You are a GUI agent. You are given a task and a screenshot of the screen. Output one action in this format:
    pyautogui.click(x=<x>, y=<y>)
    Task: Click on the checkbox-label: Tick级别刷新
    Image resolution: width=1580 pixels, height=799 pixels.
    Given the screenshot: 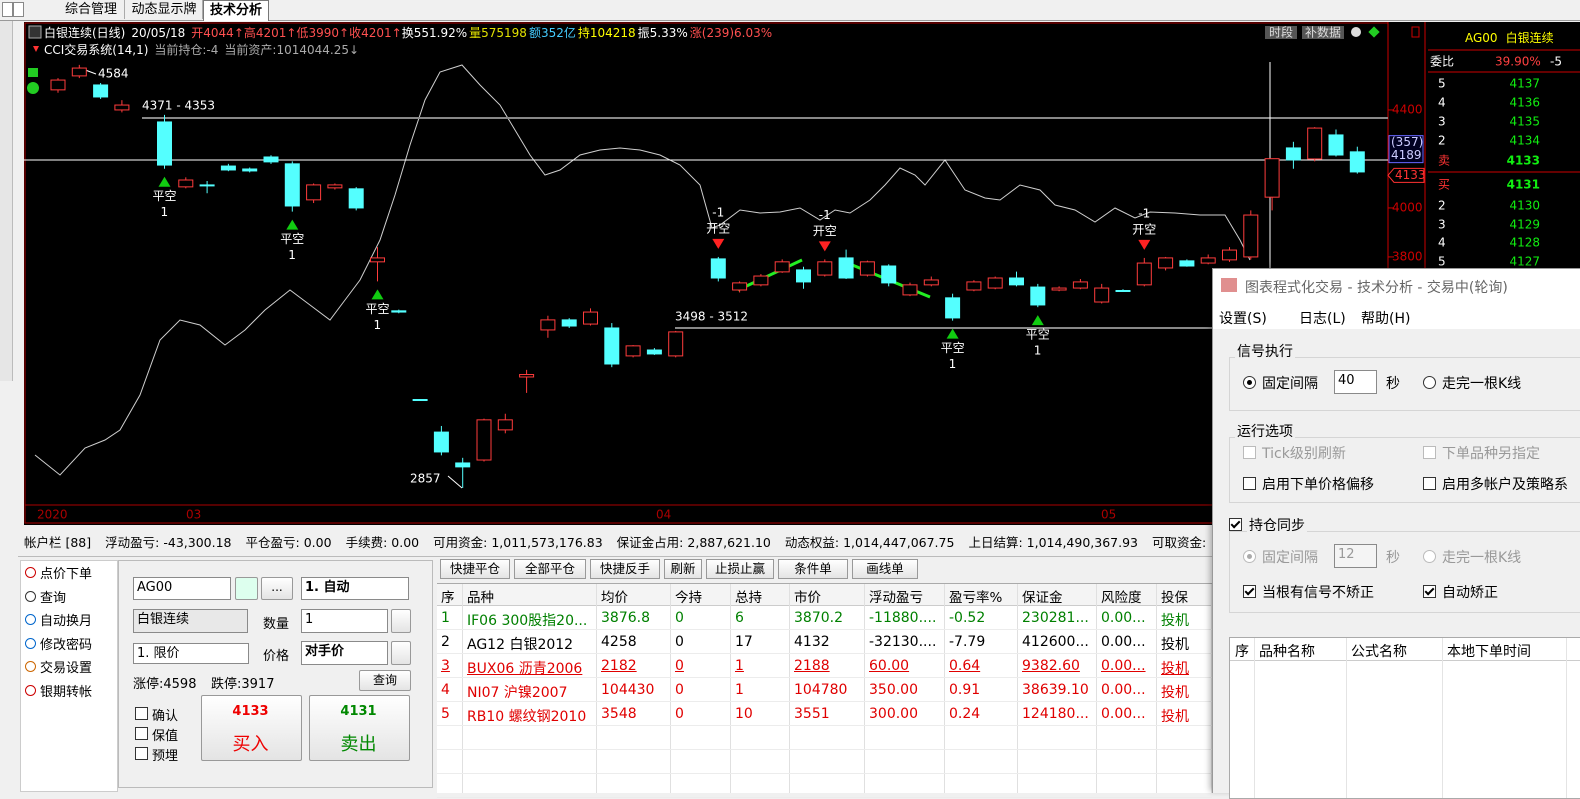 What is the action you would take?
    pyautogui.click(x=1304, y=454)
    